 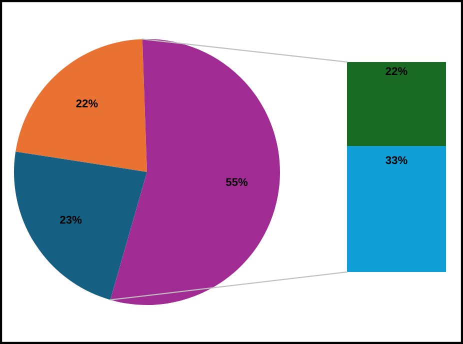 What do you see at coordinates (237, 182) in the screenshot?
I see `data-label: 55%` at bounding box center [237, 182].